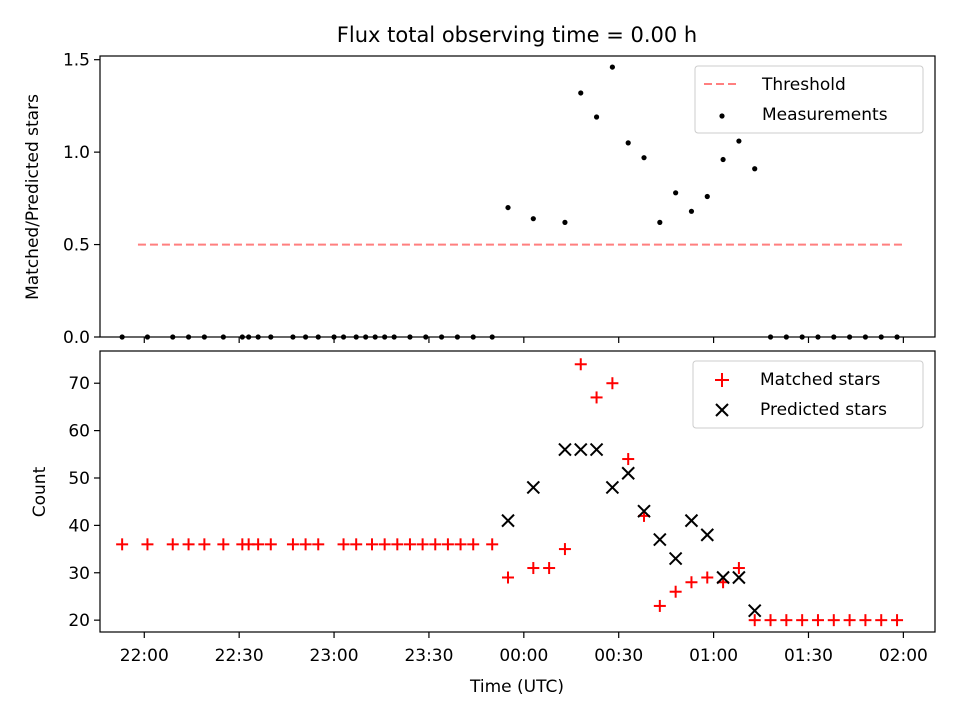 This screenshot has width=960, height=720. I want to click on top-x-ticks, so click(523, 340).